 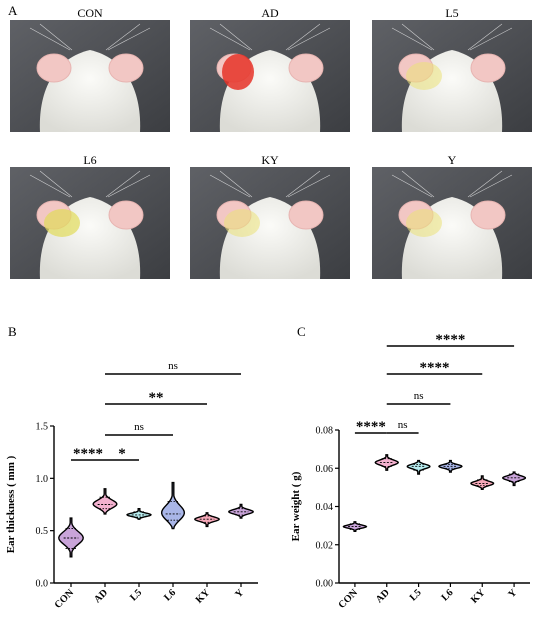 What do you see at coordinates (325, 584) in the screenshot?
I see `y-tick-label: 0.00` at bounding box center [325, 584].